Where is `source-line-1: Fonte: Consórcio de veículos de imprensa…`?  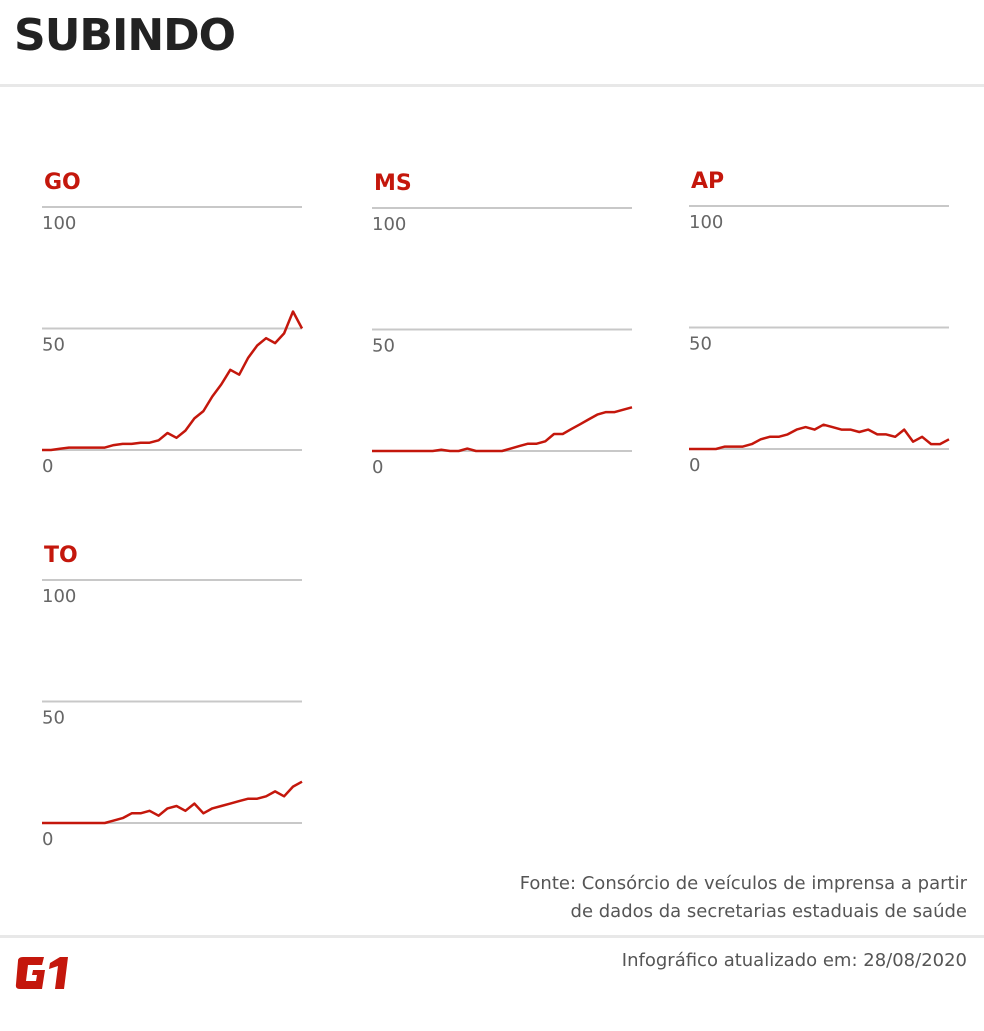
source-line-1: Fonte: Consórcio de veículos de imprensa… is located at coordinates (743, 883).